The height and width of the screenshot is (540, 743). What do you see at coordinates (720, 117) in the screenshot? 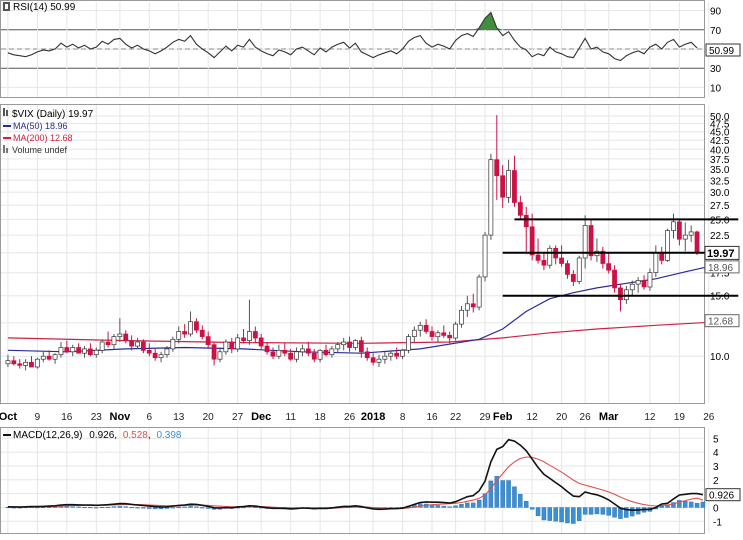
I see `price-tick-label: 50.0` at bounding box center [720, 117].